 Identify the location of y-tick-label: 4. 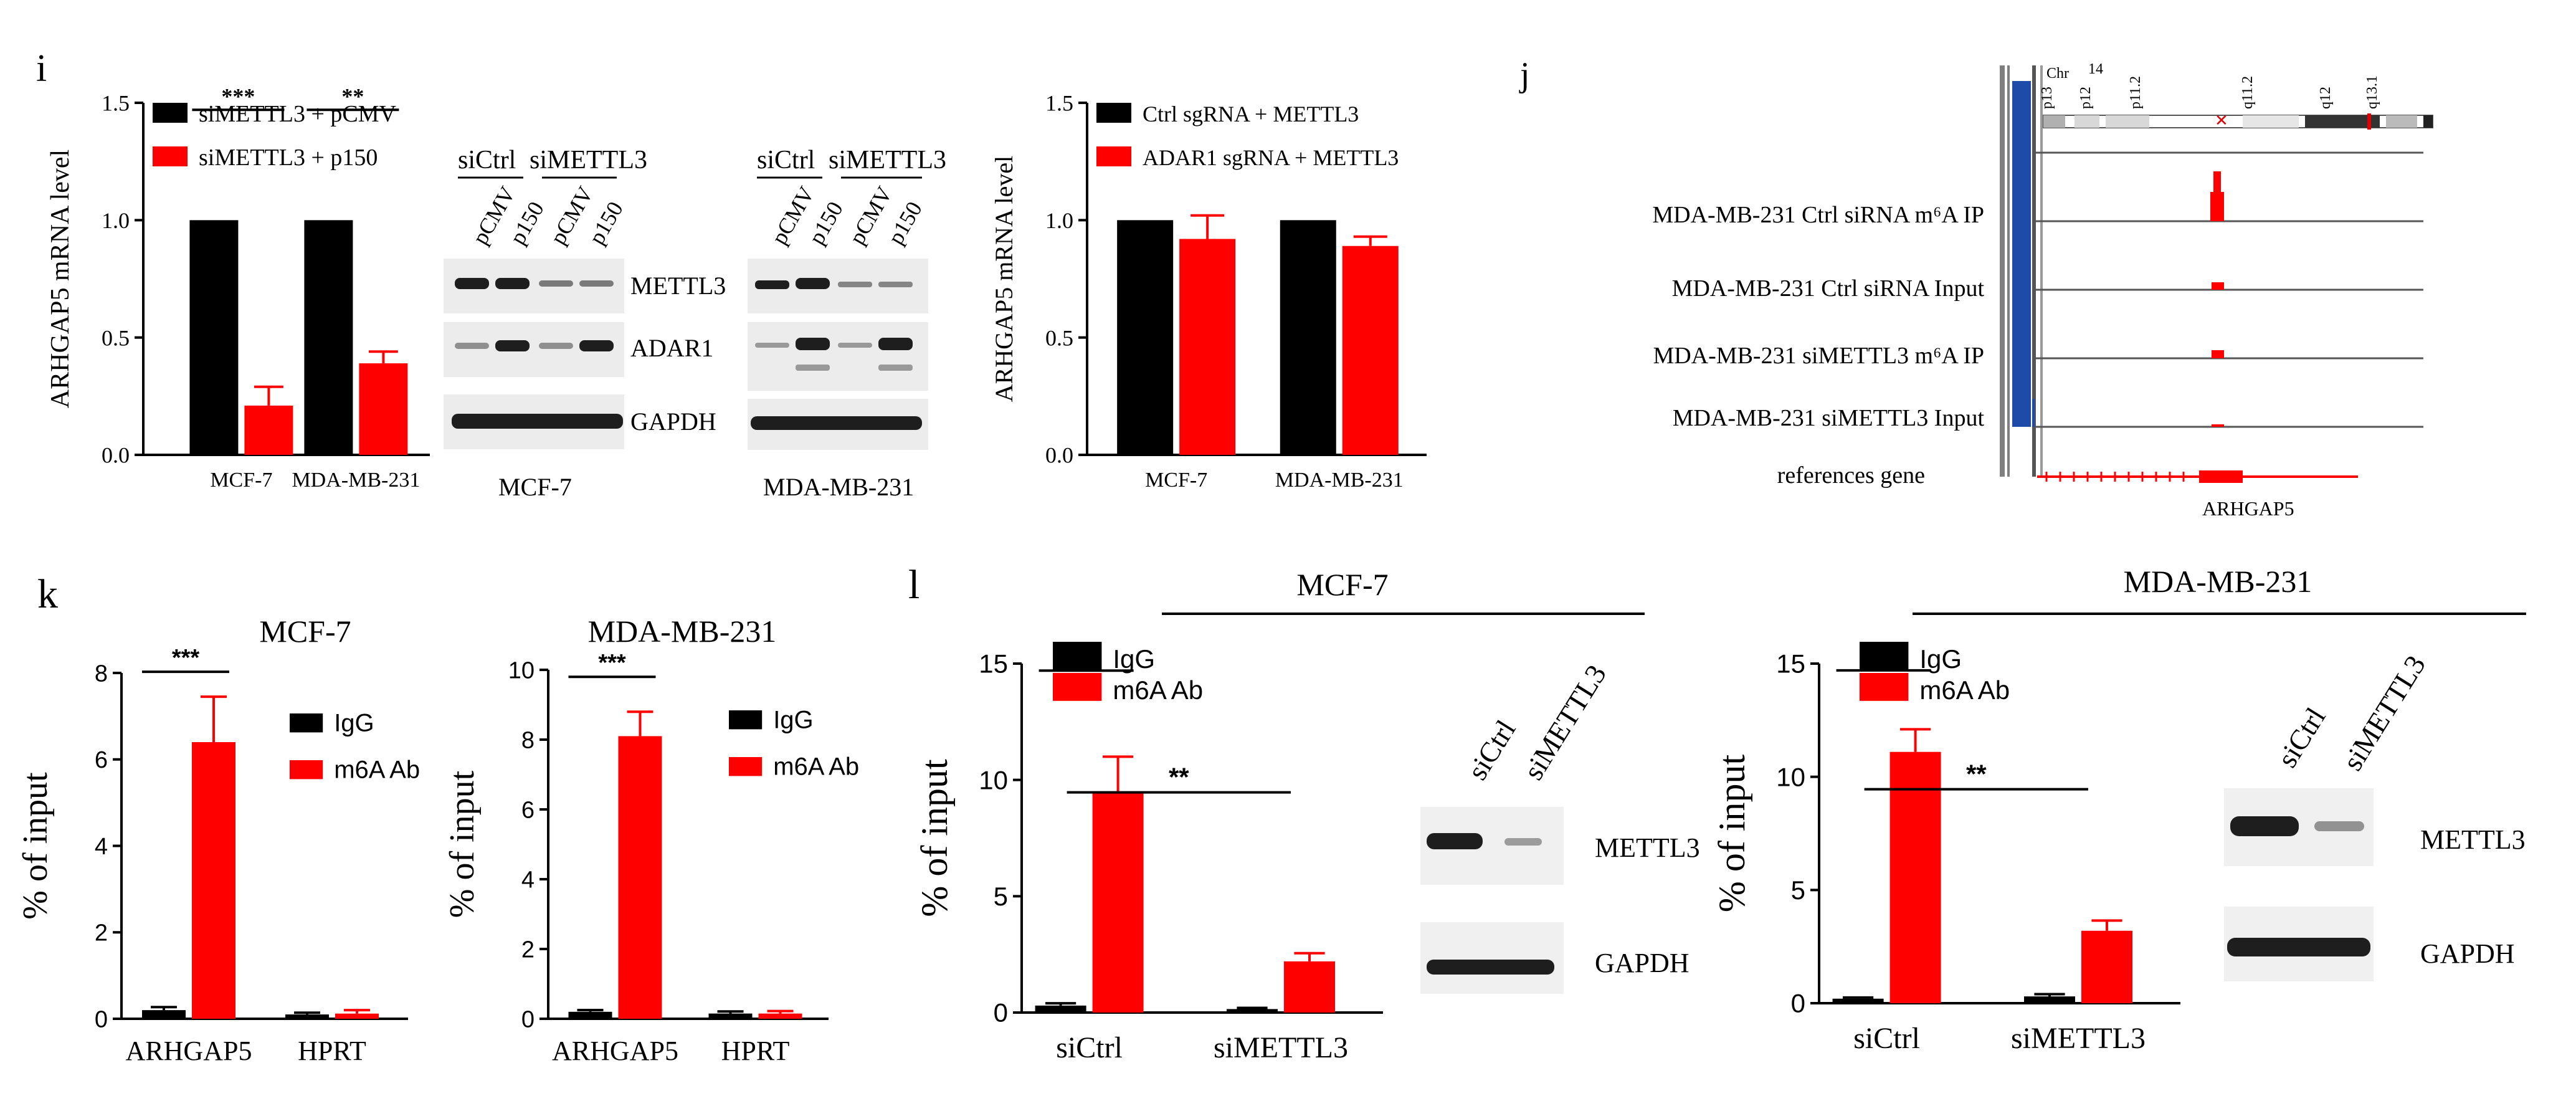
(101, 847).